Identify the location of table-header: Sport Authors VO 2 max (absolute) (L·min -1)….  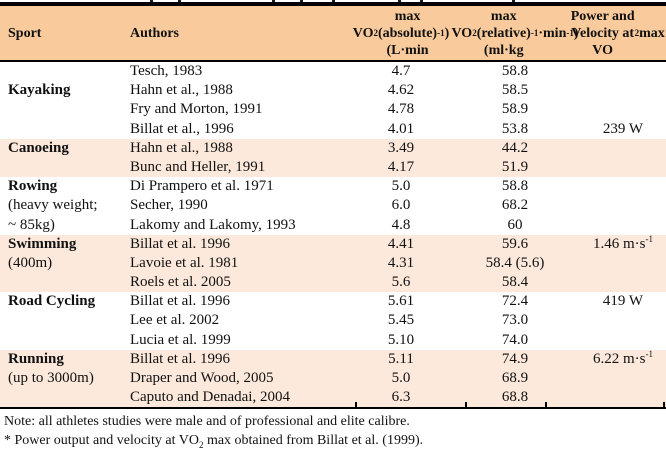
(333, 33).